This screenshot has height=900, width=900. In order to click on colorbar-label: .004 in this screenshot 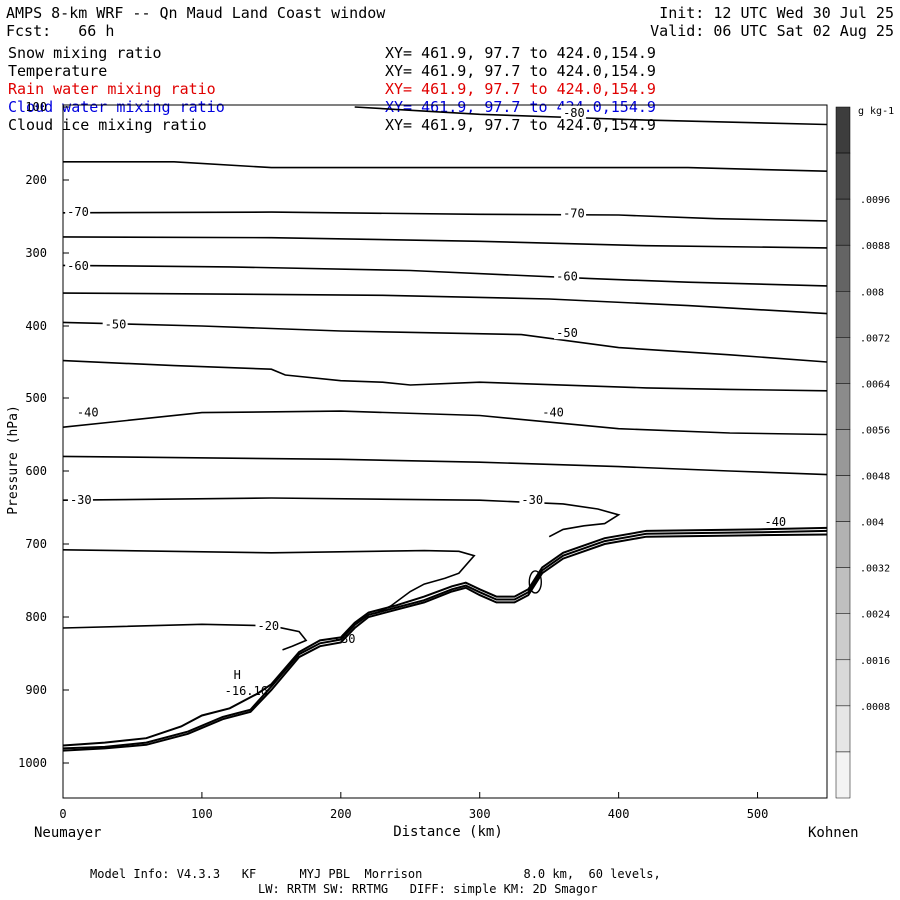, I will do `click(872, 523)`.